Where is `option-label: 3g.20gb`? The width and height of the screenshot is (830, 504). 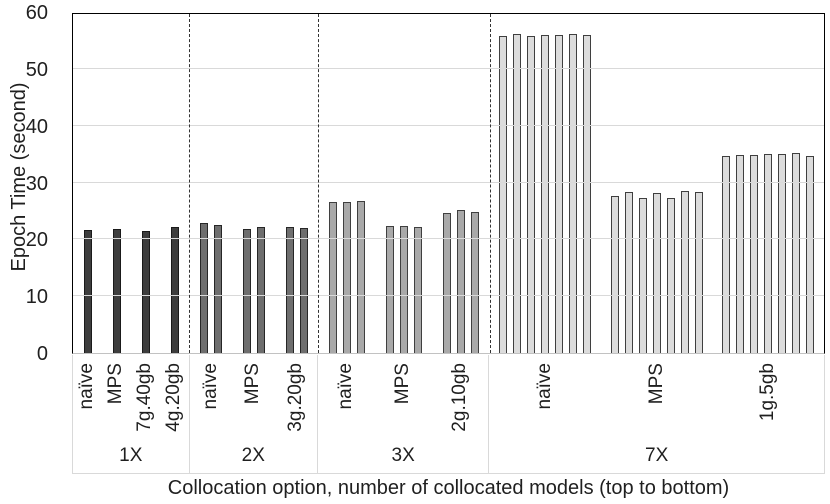 option-label: 3g.20gb is located at coordinates (295, 397).